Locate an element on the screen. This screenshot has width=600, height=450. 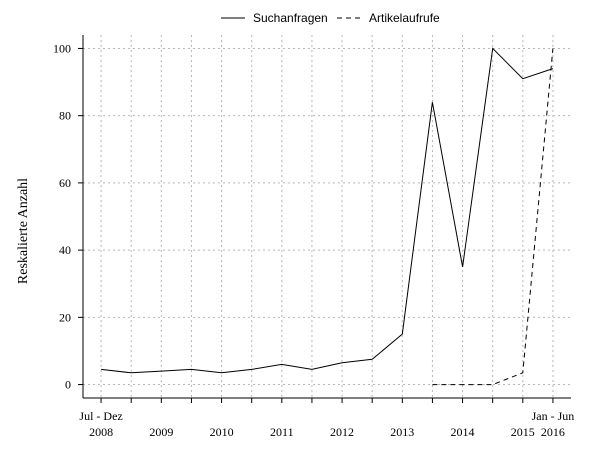
y-tick-label-1: 20 is located at coordinates (65, 317).